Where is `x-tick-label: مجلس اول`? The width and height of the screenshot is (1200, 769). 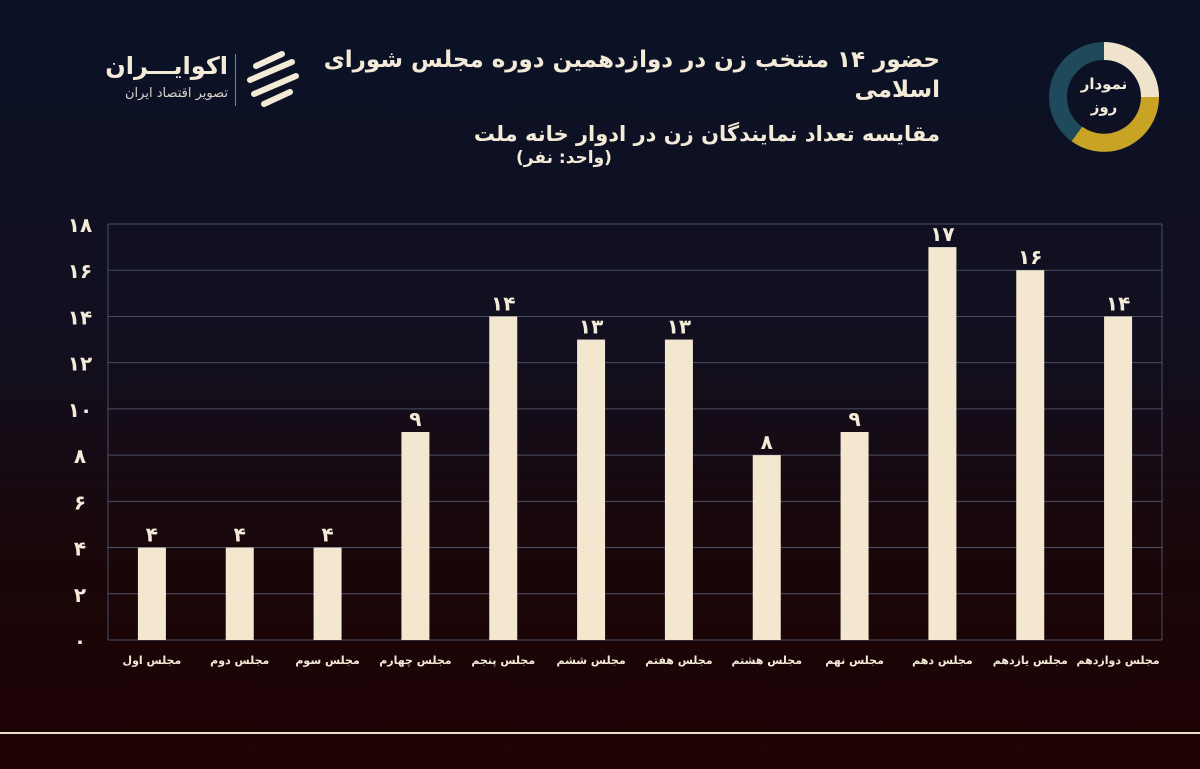
x-tick-label: مجلس اول is located at coordinates (152, 660).